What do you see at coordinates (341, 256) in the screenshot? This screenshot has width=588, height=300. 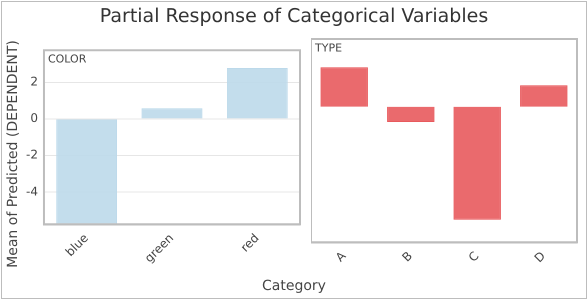 I see `x-tick-label: A` at bounding box center [341, 256].